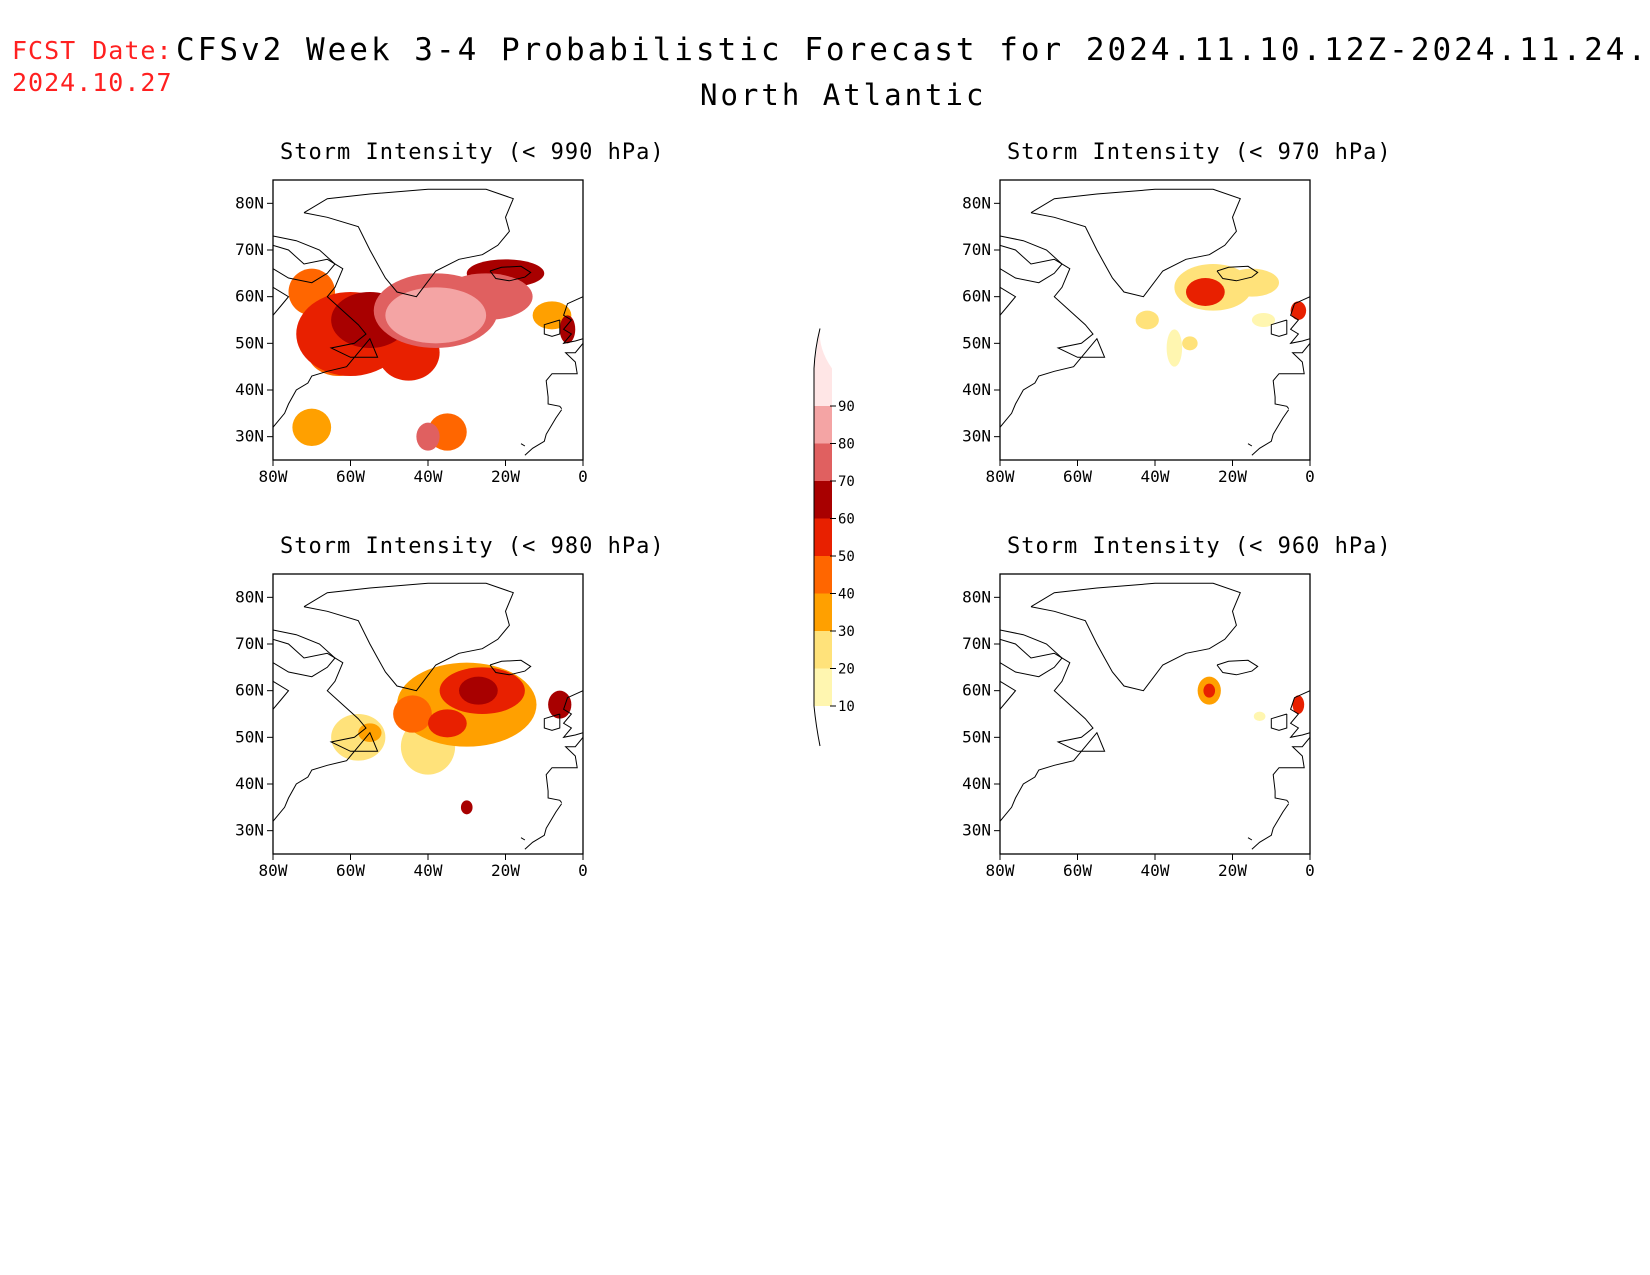 Image resolution: width=1650 pixels, height=1275 pixels. I want to click on colorbar-label: 20, so click(846, 670).